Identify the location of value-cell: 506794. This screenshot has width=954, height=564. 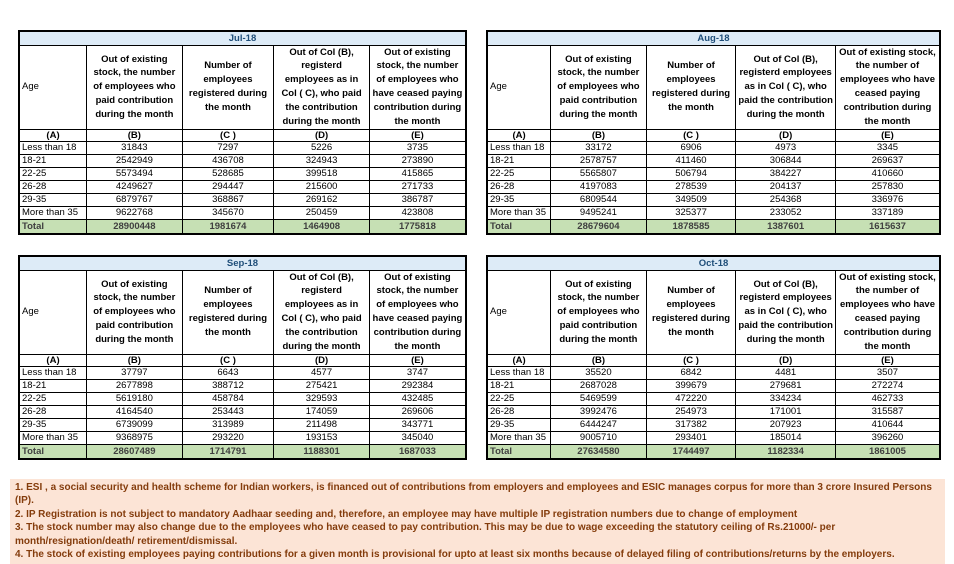
(691, 173).